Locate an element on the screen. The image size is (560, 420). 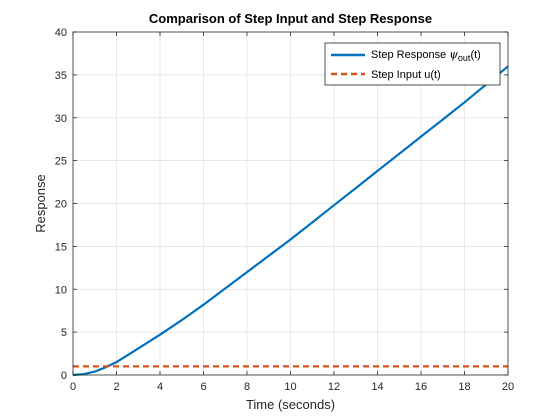
y-tick-label: 5 is located at coordinates (64, 333).